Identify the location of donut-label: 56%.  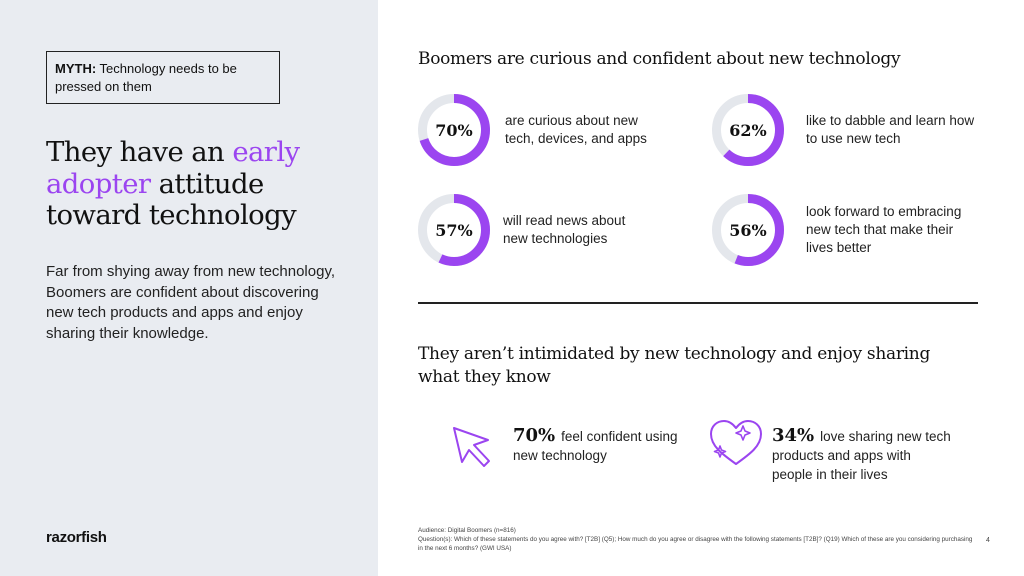
(748, 230).